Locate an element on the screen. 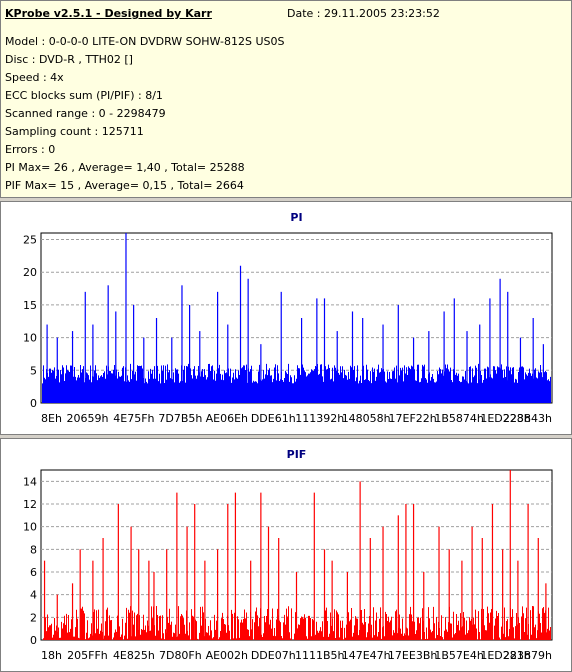 The height and width of the screenshot is (672, 572). pi-x-tick-label: 1ED228h is located at coordinates (505, 418).